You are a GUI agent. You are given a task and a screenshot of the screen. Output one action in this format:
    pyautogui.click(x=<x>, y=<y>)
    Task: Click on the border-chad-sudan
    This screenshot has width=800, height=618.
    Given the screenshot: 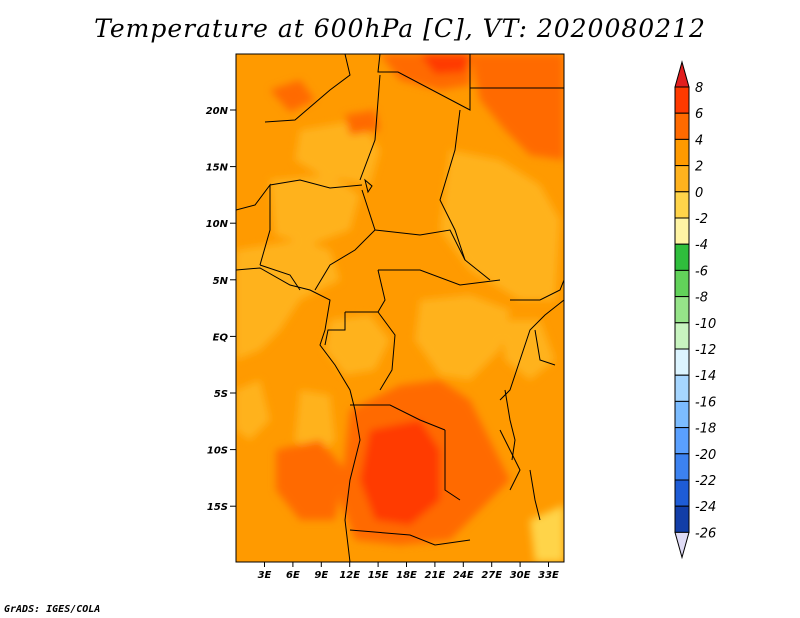 What is the action you would take?
    pyautogui.click(x=465, y=195)
    